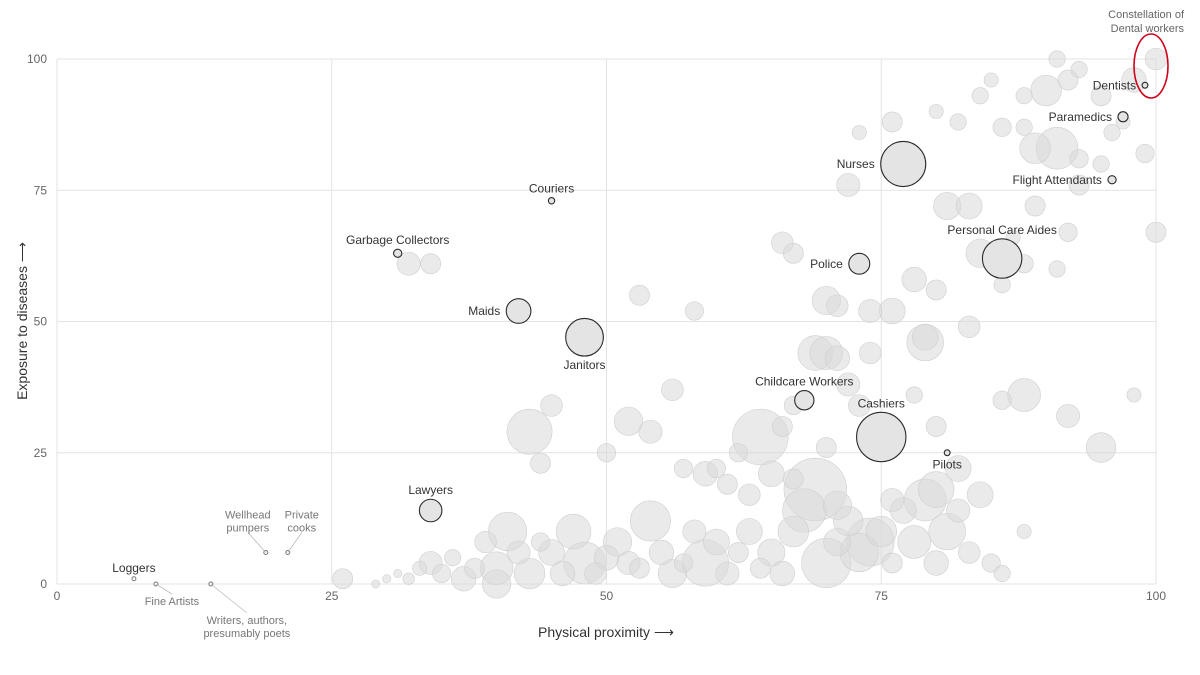 This screenshot has width=1200, height=675. What do you see at coordinates (43, 584) in the screenshot?
I see `y-tick-label: 0` at bounding box center [43, 584].